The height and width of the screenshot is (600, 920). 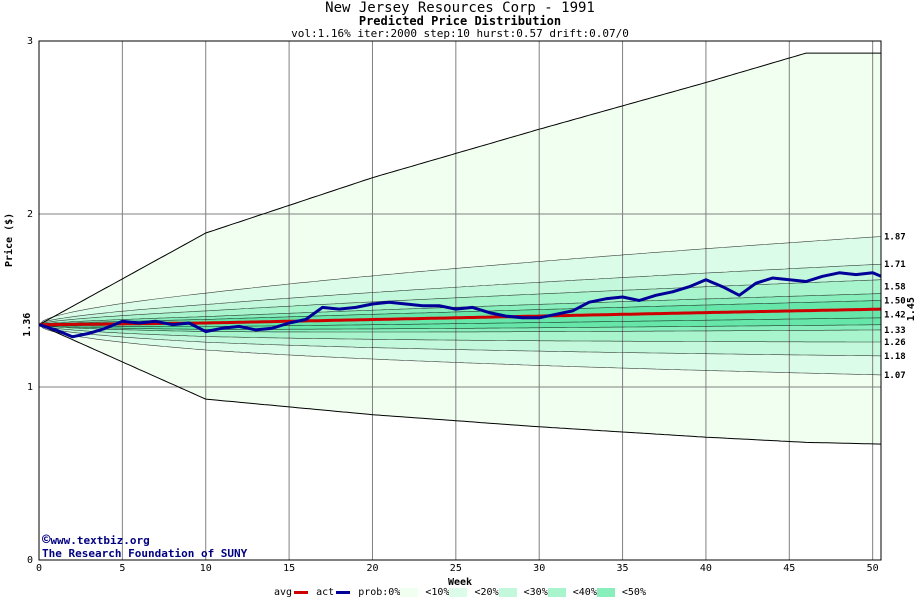 I want to click on legend-band-20-swatch, so click(x=507, y=592).